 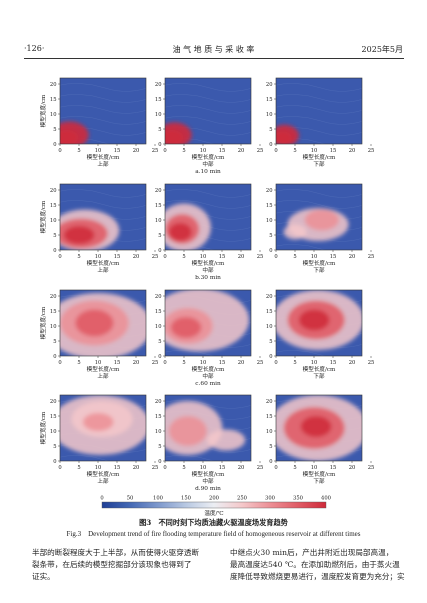 I want to click on position-label: 下部, so click(x=319, y=376).